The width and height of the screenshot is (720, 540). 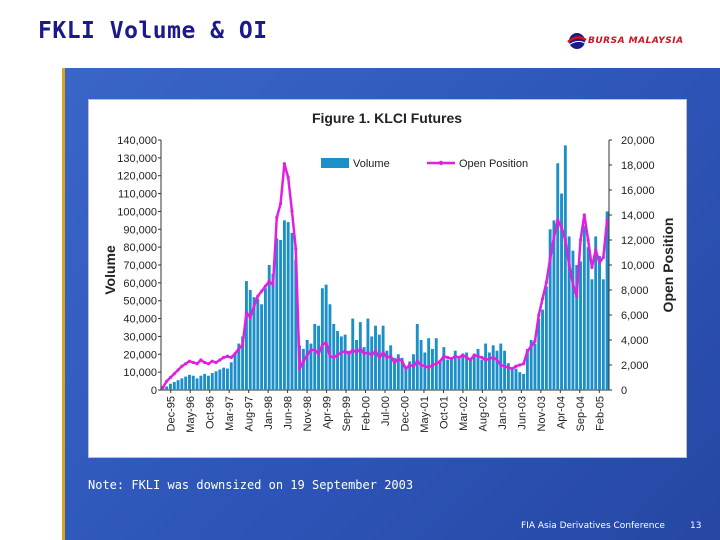 I want to click on x-tick-label: Feb-00, so click(x=367, y=413).